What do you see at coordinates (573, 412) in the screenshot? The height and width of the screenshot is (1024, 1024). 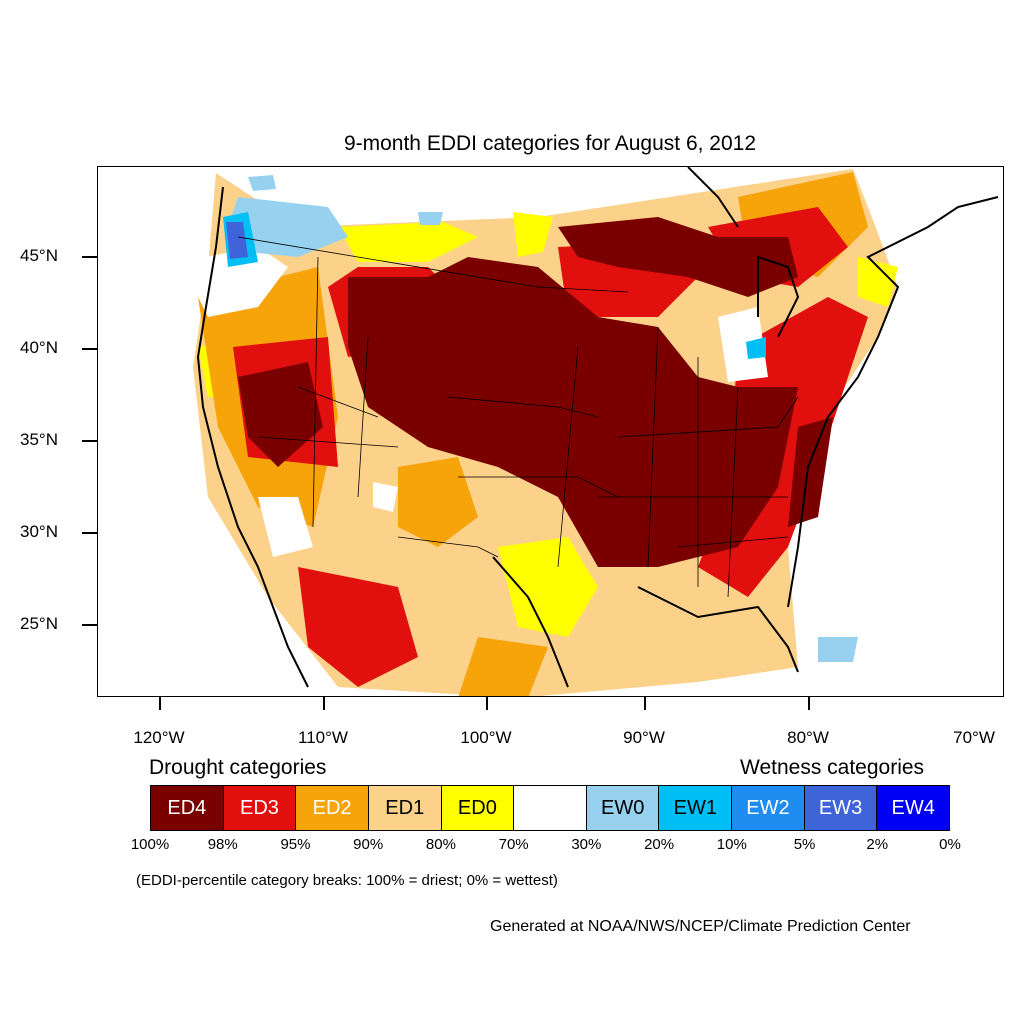 I see `ed4-core` at bounding box center [573, 412].